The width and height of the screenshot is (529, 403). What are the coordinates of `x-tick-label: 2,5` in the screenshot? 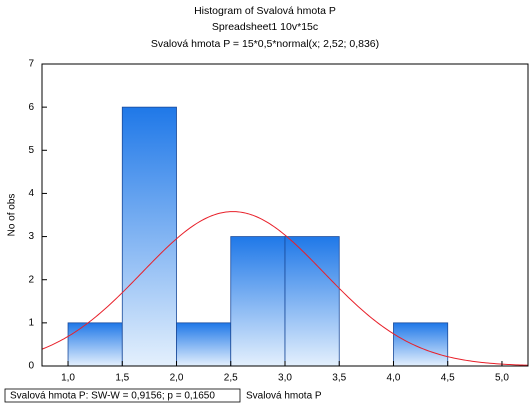 It's located at (231, 378).